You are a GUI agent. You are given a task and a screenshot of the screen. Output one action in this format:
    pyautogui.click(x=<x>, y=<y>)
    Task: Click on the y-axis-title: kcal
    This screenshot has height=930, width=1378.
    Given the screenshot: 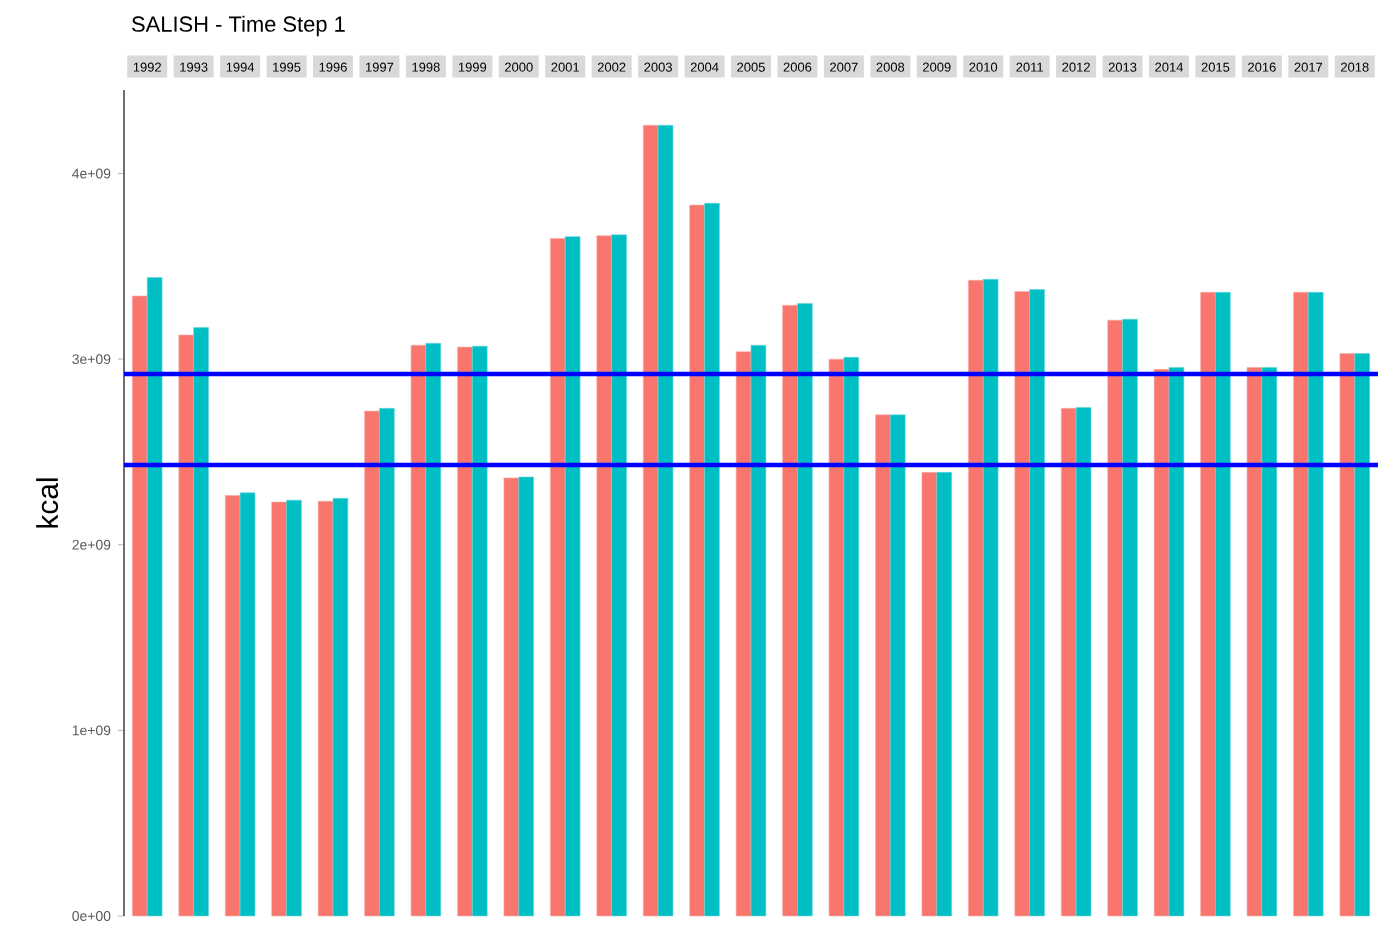 What is the action you would take?
    pyautogui.click(x=47, y=503)
    